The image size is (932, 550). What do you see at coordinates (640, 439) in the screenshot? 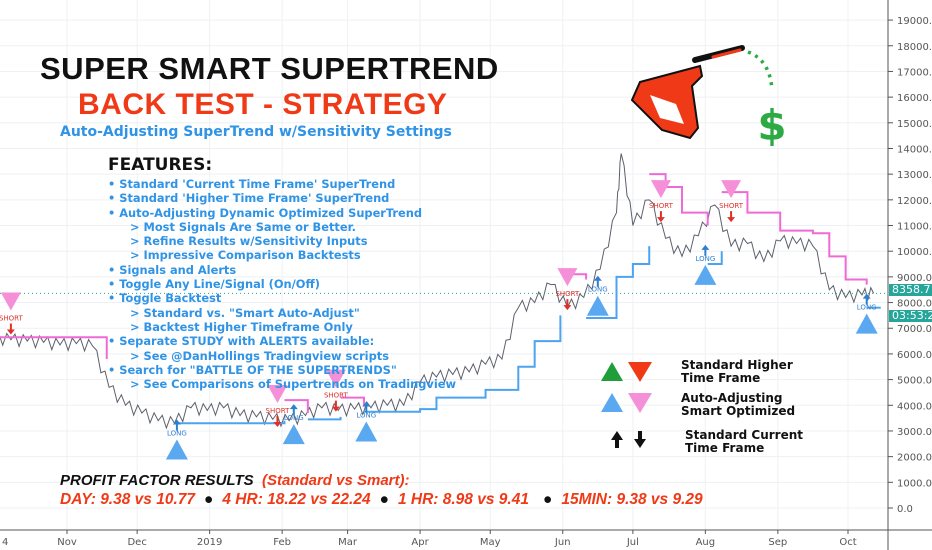
I see `legend-down-arrow-icon` at bounding box center [640, 439].